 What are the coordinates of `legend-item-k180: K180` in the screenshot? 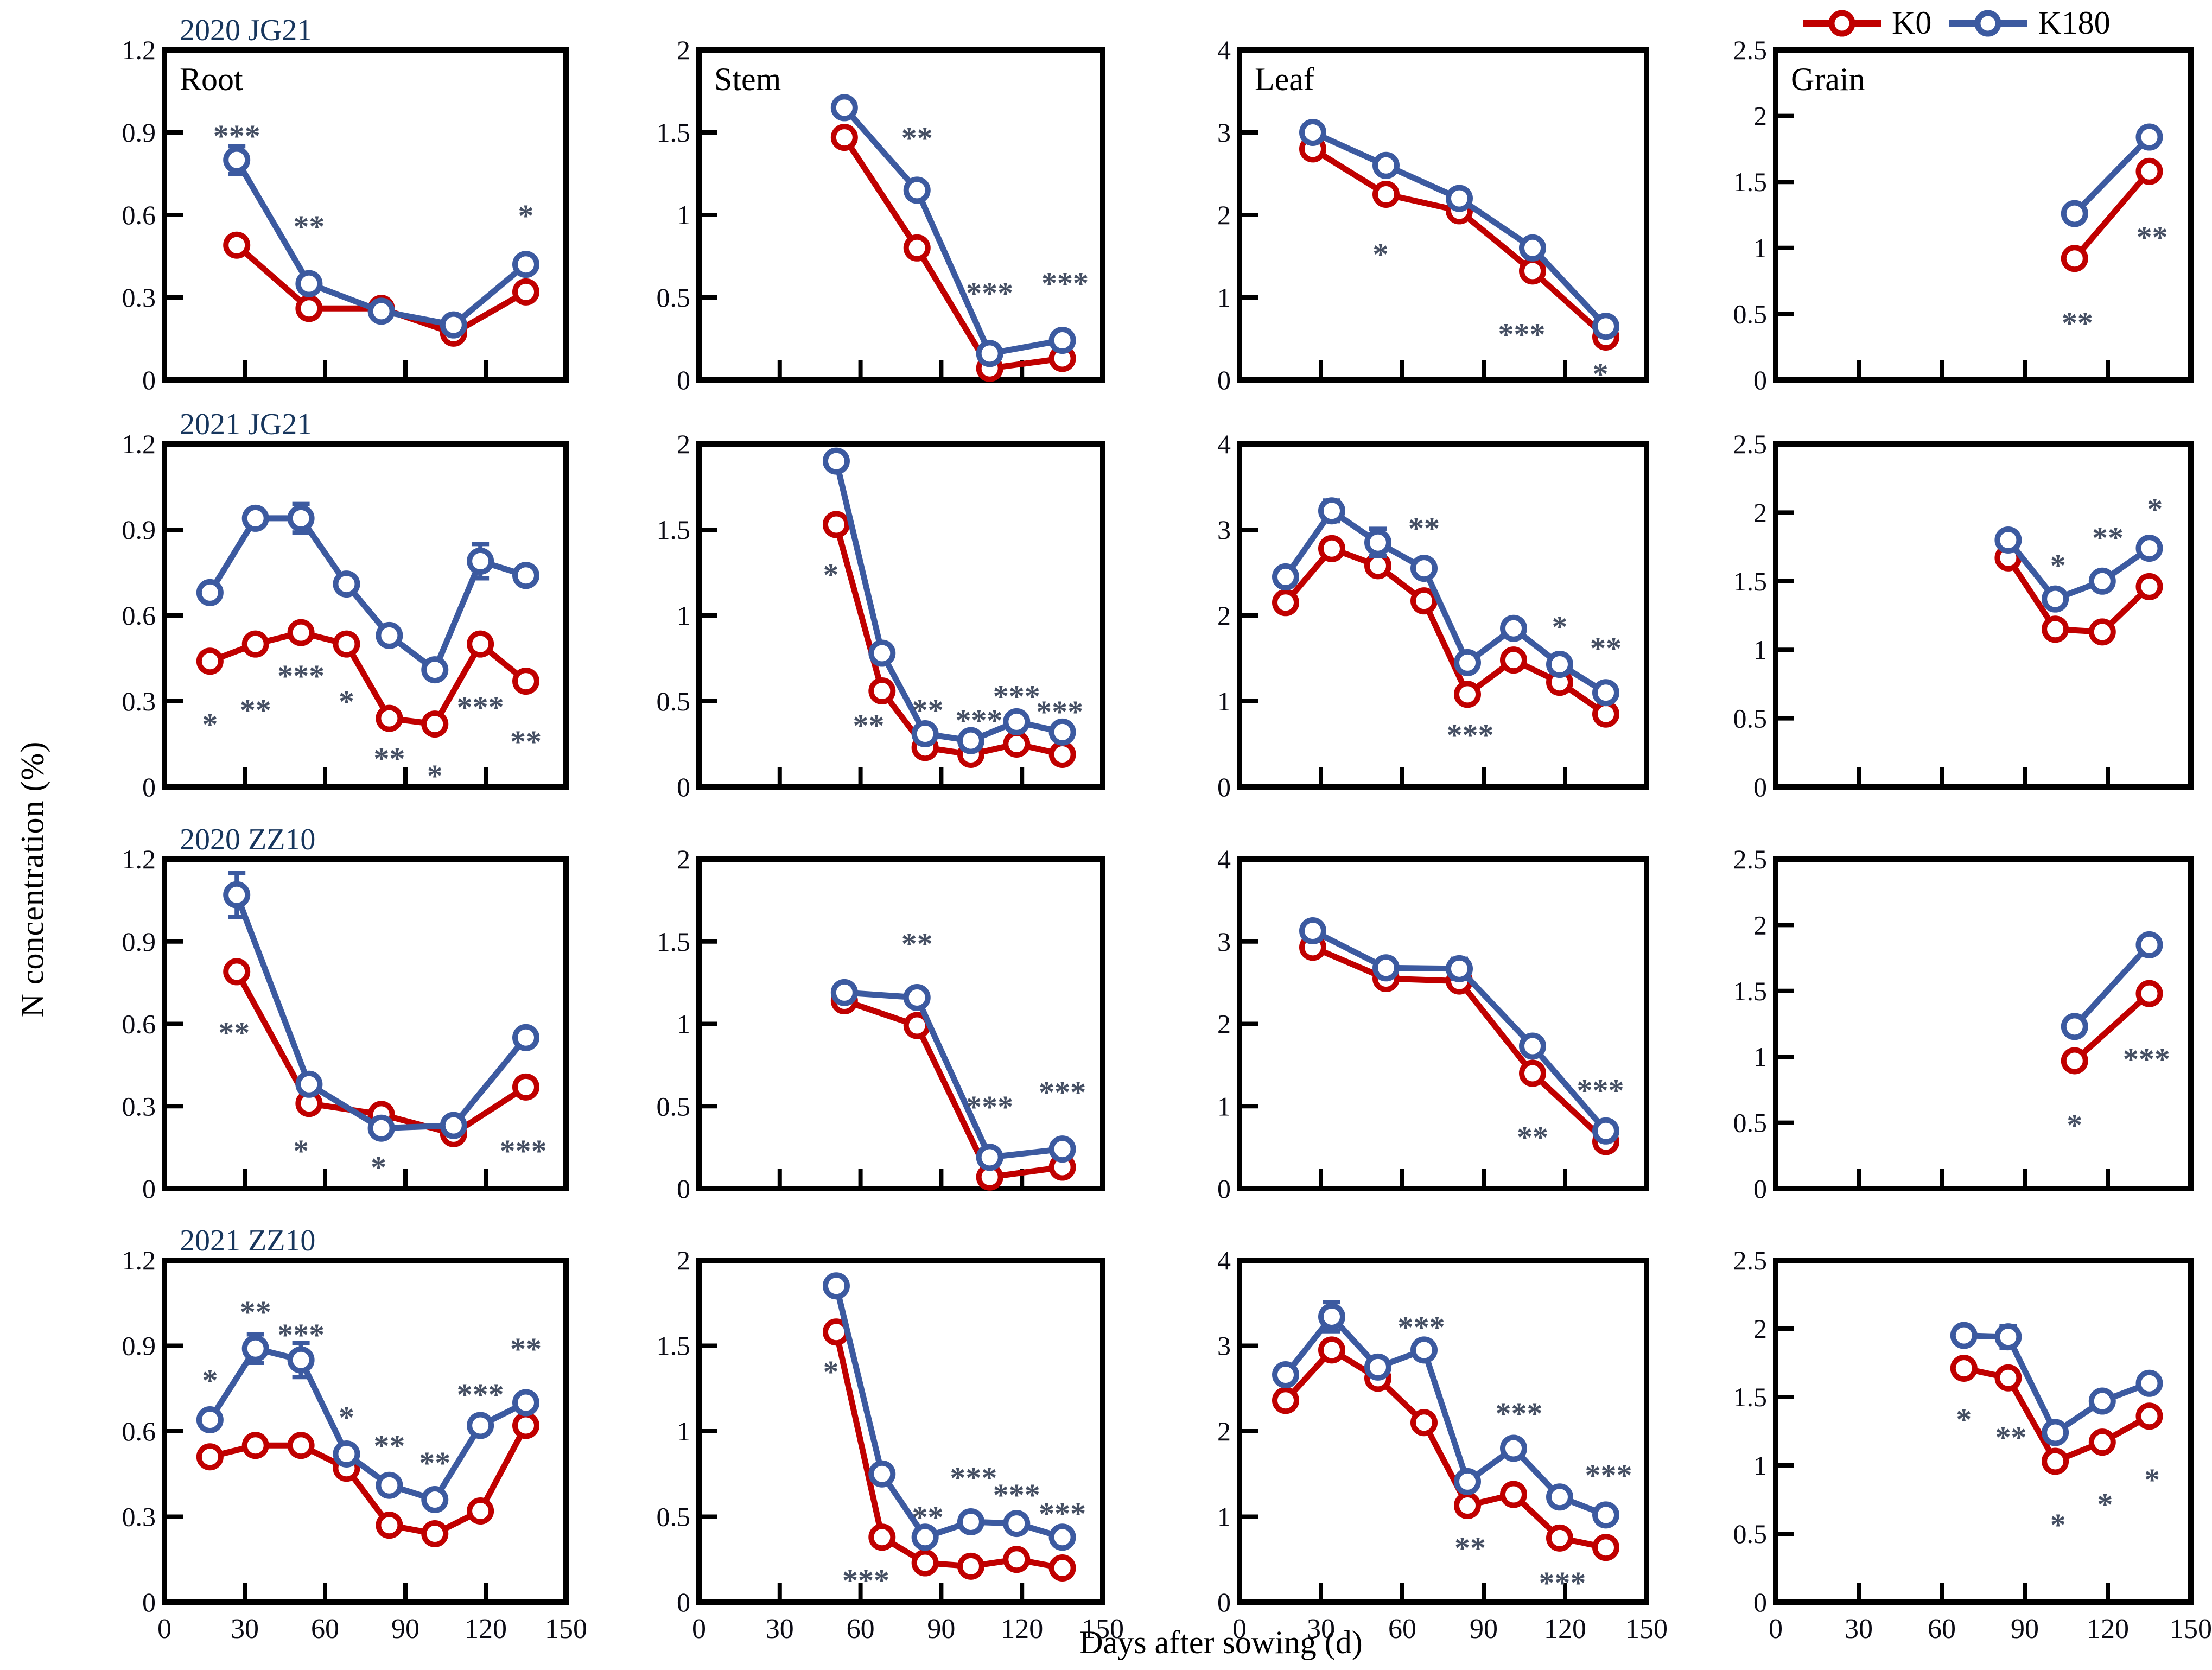 It's located at (2029, 23).